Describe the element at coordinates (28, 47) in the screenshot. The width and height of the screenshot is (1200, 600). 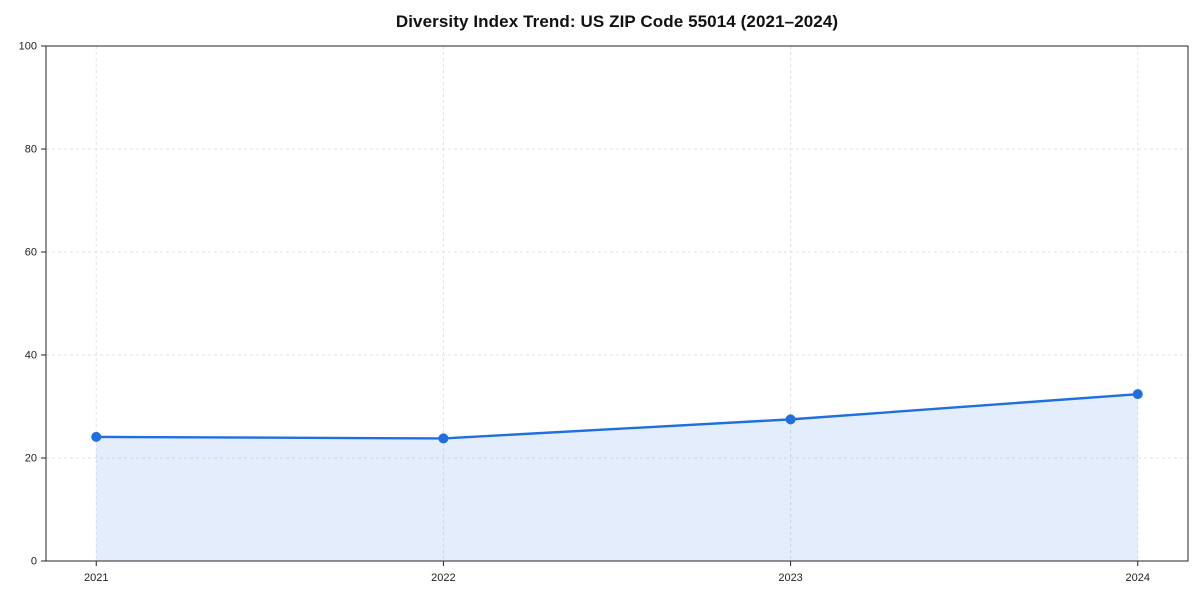
I see `y-tick-label: 100` at that location.